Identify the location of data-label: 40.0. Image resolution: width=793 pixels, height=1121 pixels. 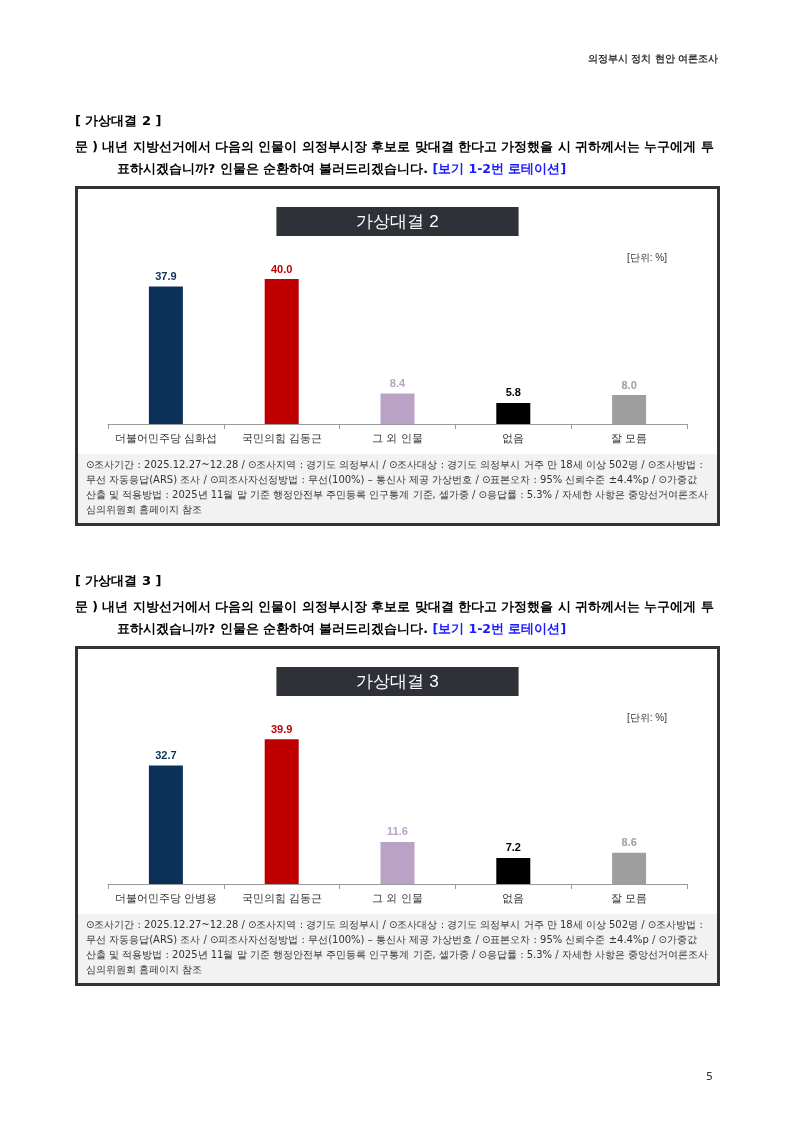
(281, 268).